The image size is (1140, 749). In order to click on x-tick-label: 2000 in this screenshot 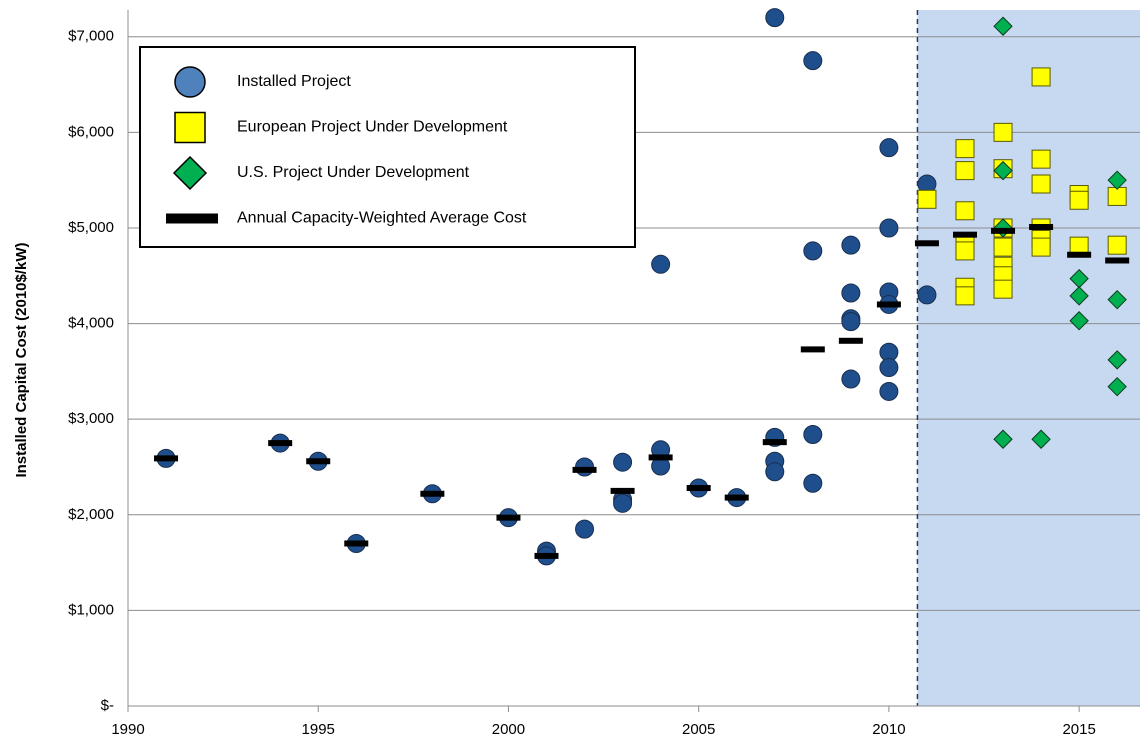, I will do `click(508, 729)`.